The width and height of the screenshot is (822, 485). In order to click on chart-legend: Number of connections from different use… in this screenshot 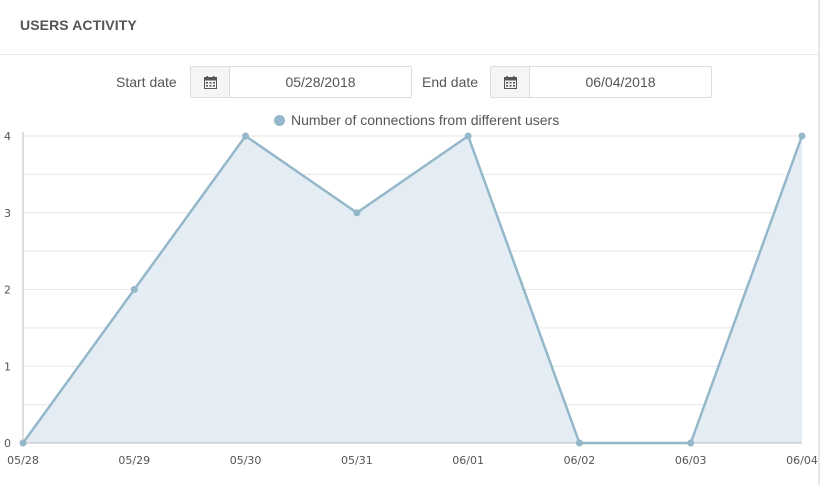, I will do `click(416, 120)`.